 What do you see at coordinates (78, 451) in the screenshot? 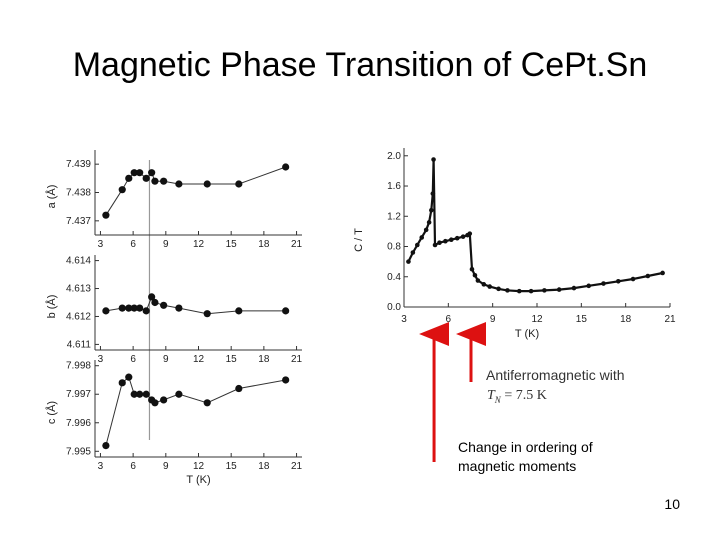
I see `y-tick-label: 7.995` at bounding box center [78, 451].